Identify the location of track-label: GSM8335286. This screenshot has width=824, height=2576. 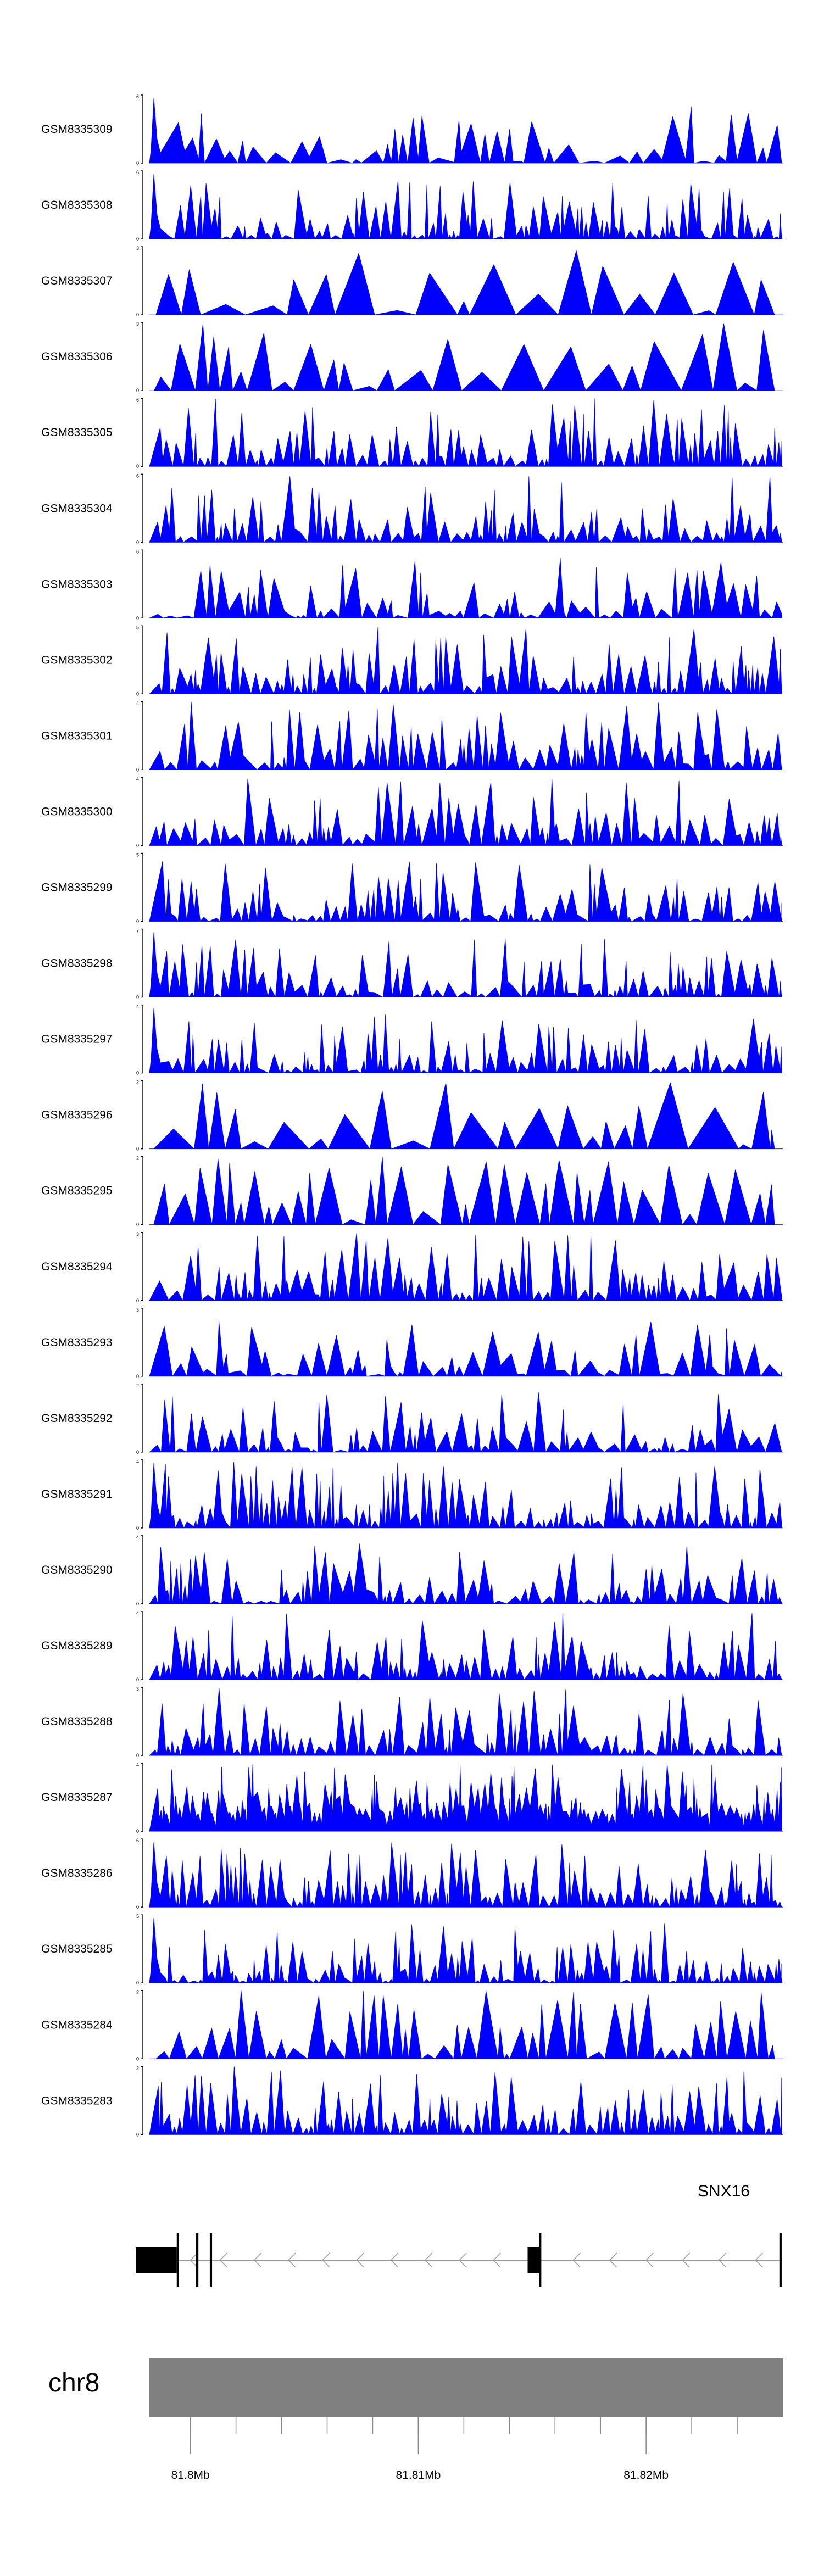
(77, 1873).